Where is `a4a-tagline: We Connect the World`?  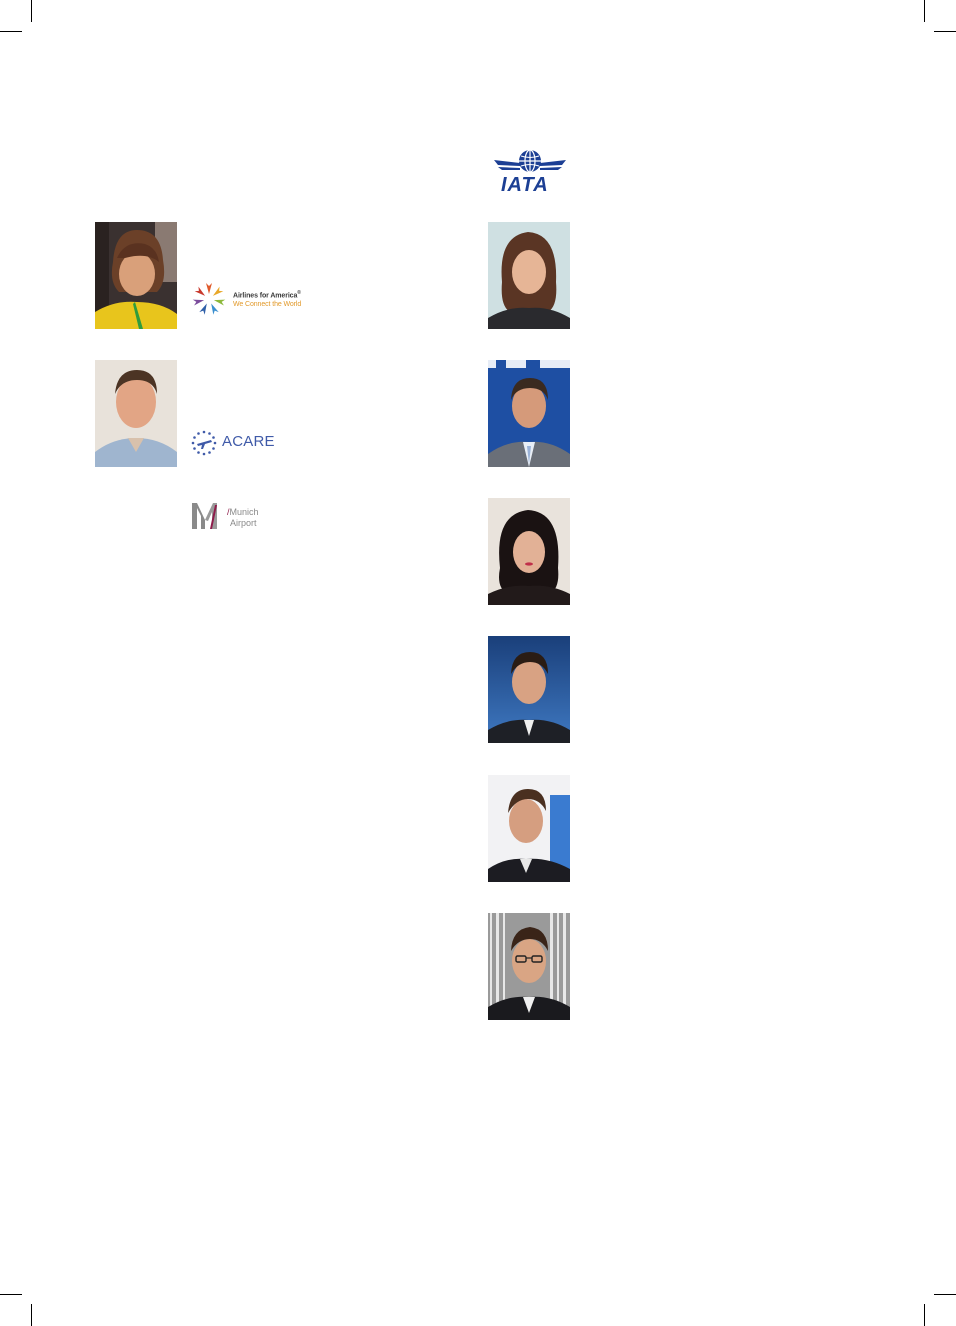
a4a-tagline: We Connect the World is located at coordinates (267, 305).